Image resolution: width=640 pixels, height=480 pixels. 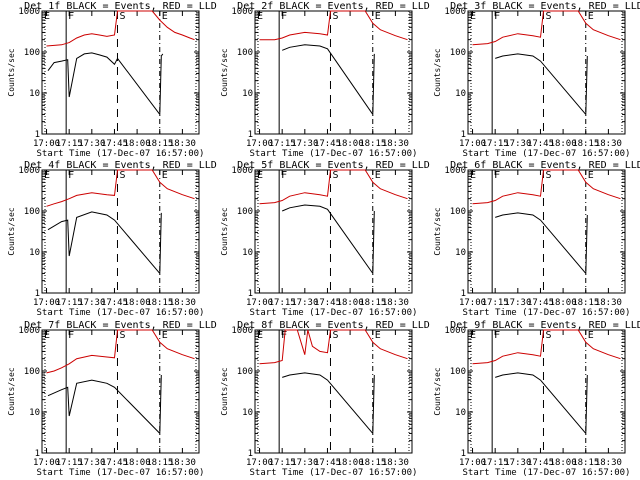 What do you see at coordinates (333, 325) in the screenshot?
I see `chart-title: Det 8f BLACK = Events, RED = LLD` at bounding box center [333, 325].